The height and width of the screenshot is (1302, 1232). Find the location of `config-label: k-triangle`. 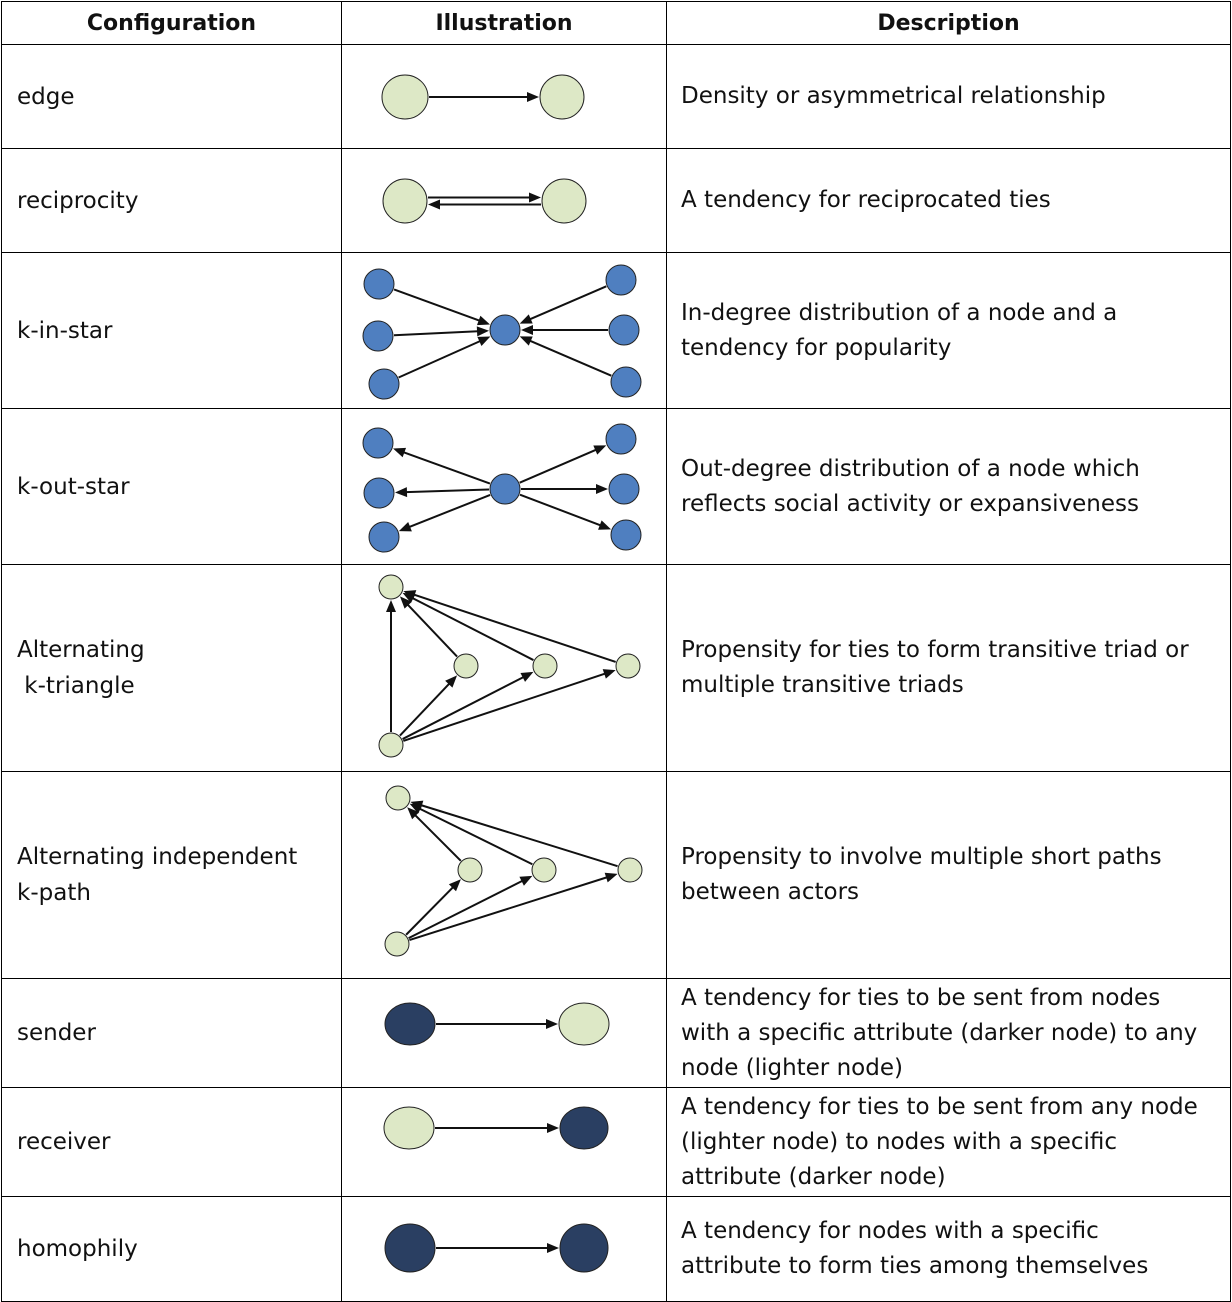

config-label: k-triangle is located at coordinates (76, 686).